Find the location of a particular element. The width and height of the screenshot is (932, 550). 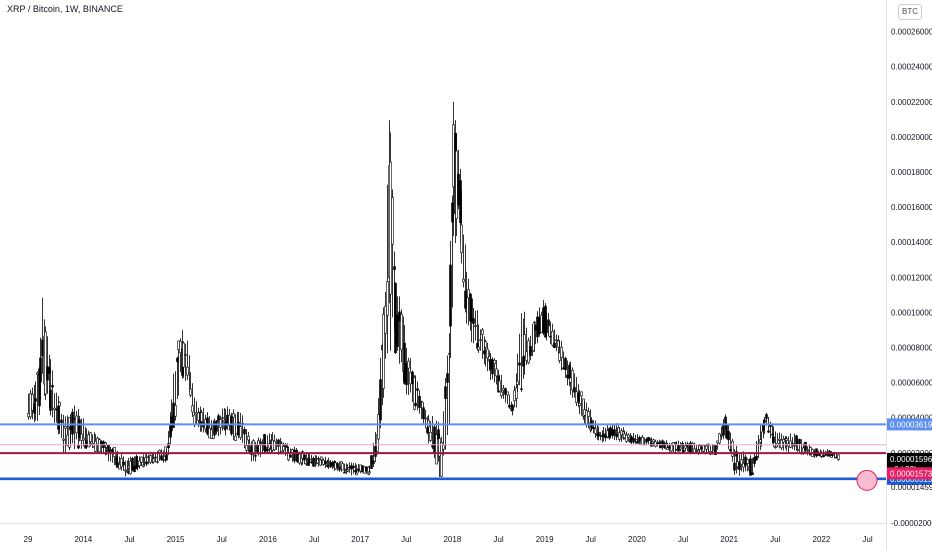

y-tick-label: 0.00022000 is located at coordinates (911, 102).